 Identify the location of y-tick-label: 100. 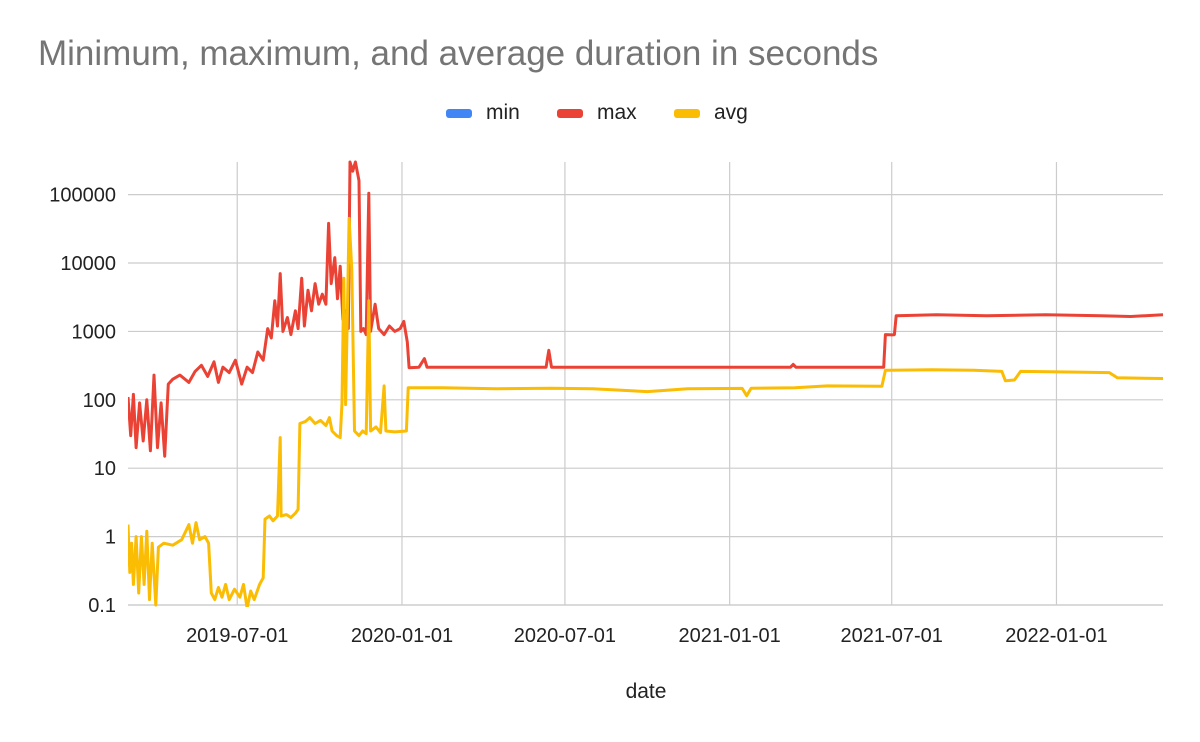
(99, 401).